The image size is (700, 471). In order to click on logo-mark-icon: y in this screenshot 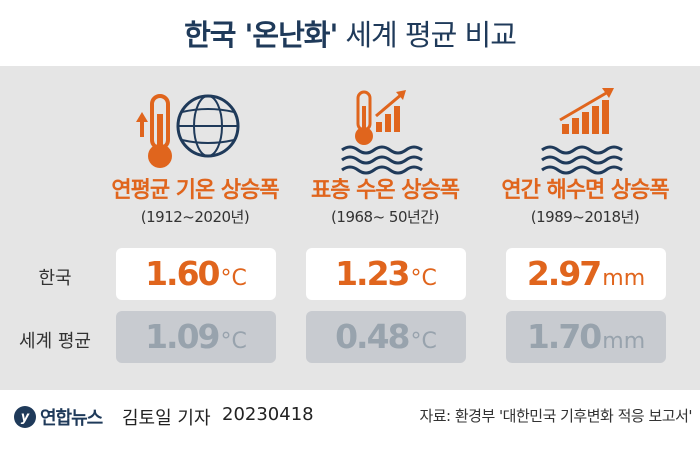, I will do `click(25, 417)`.